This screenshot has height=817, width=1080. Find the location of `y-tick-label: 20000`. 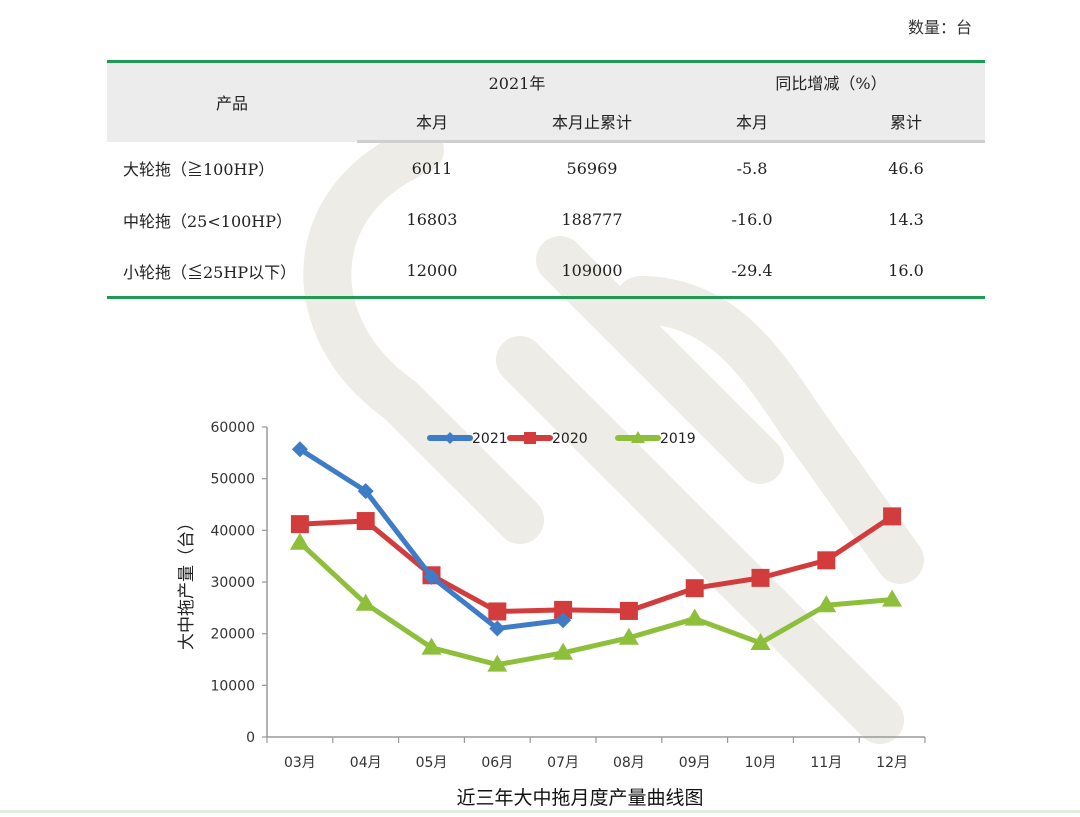

y-tick-label: 20000 is located at coordinates (232, 635).